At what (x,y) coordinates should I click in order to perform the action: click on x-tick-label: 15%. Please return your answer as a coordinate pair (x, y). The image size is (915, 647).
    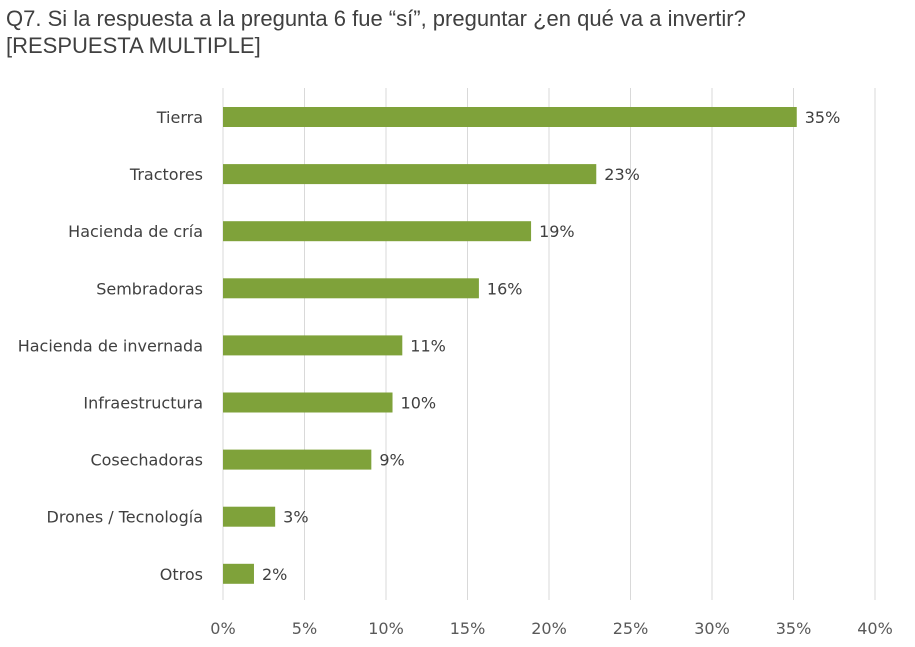
    Looking at the image, I should click on (468, 628).